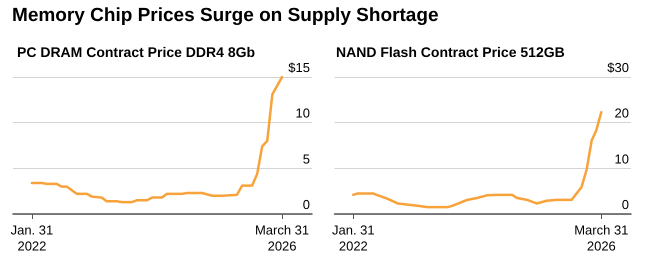  I want to click on y-tick-label: 5, so click(306, 158).